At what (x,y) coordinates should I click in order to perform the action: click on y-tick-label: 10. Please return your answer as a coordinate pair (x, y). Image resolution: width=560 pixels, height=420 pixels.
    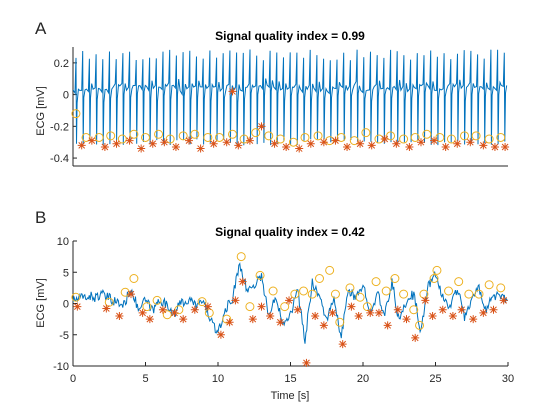
    Looking at the image, I should click on (63, 242).